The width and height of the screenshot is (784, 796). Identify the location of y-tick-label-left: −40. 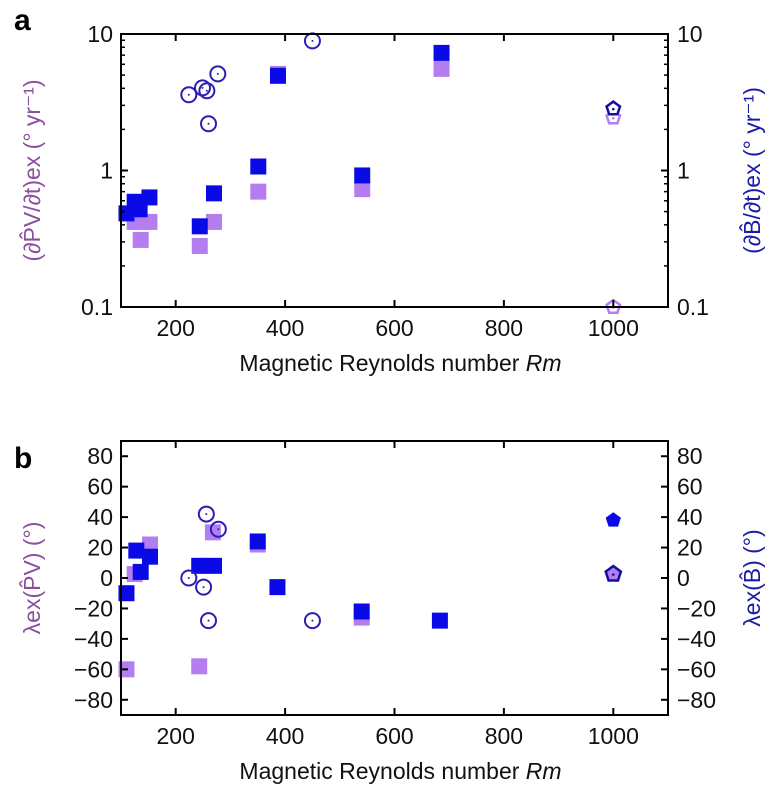
(93, 639).